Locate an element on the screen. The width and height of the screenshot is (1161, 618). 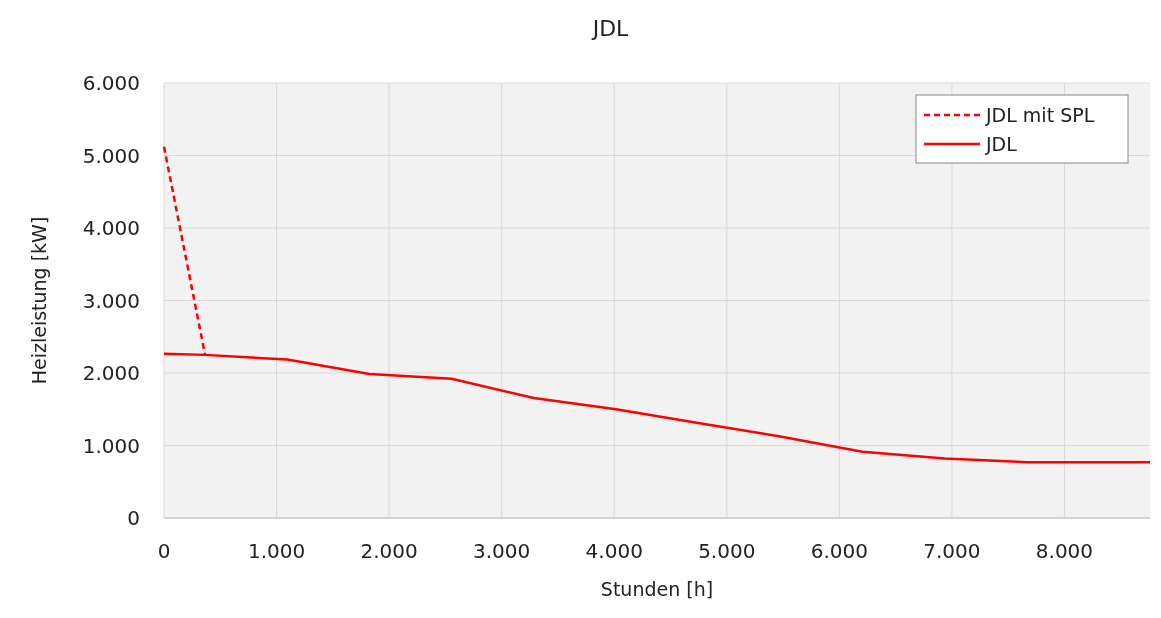
y-tick-label: 4.000 is located at coordinates (111, 228).